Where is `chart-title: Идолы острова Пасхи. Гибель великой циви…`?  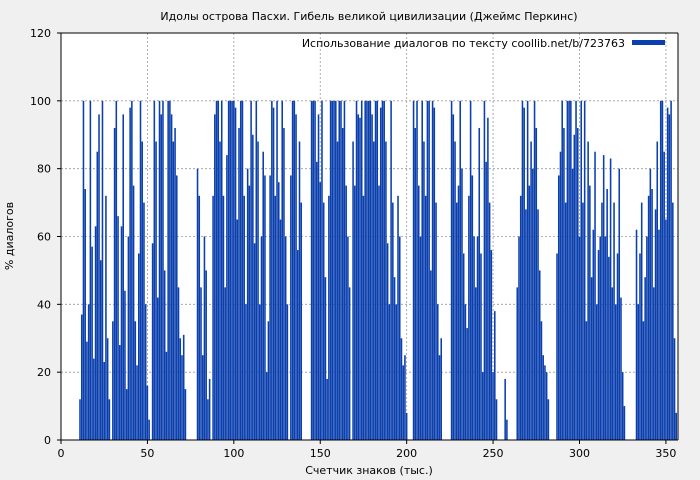 chart-title: Идолы острова Пасхи. Гибель великой циви… is located at coordinates (368, 16).